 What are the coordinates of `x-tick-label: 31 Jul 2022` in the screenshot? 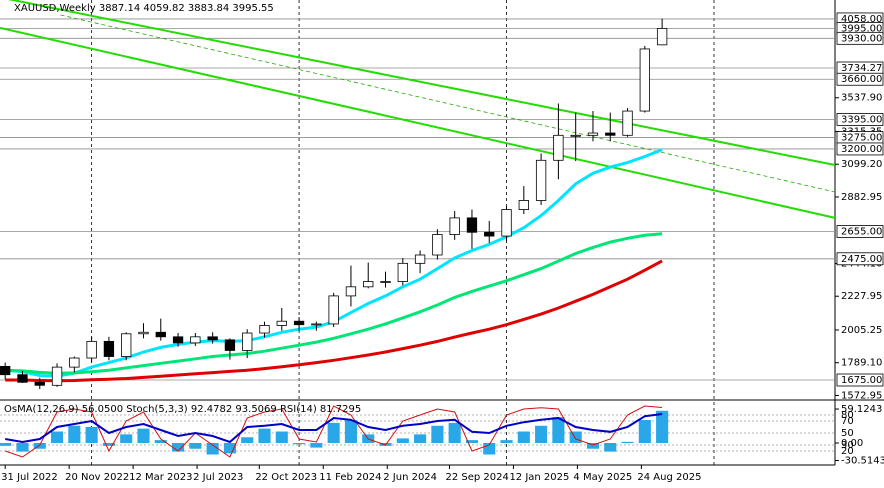 It's located at (29, 477).